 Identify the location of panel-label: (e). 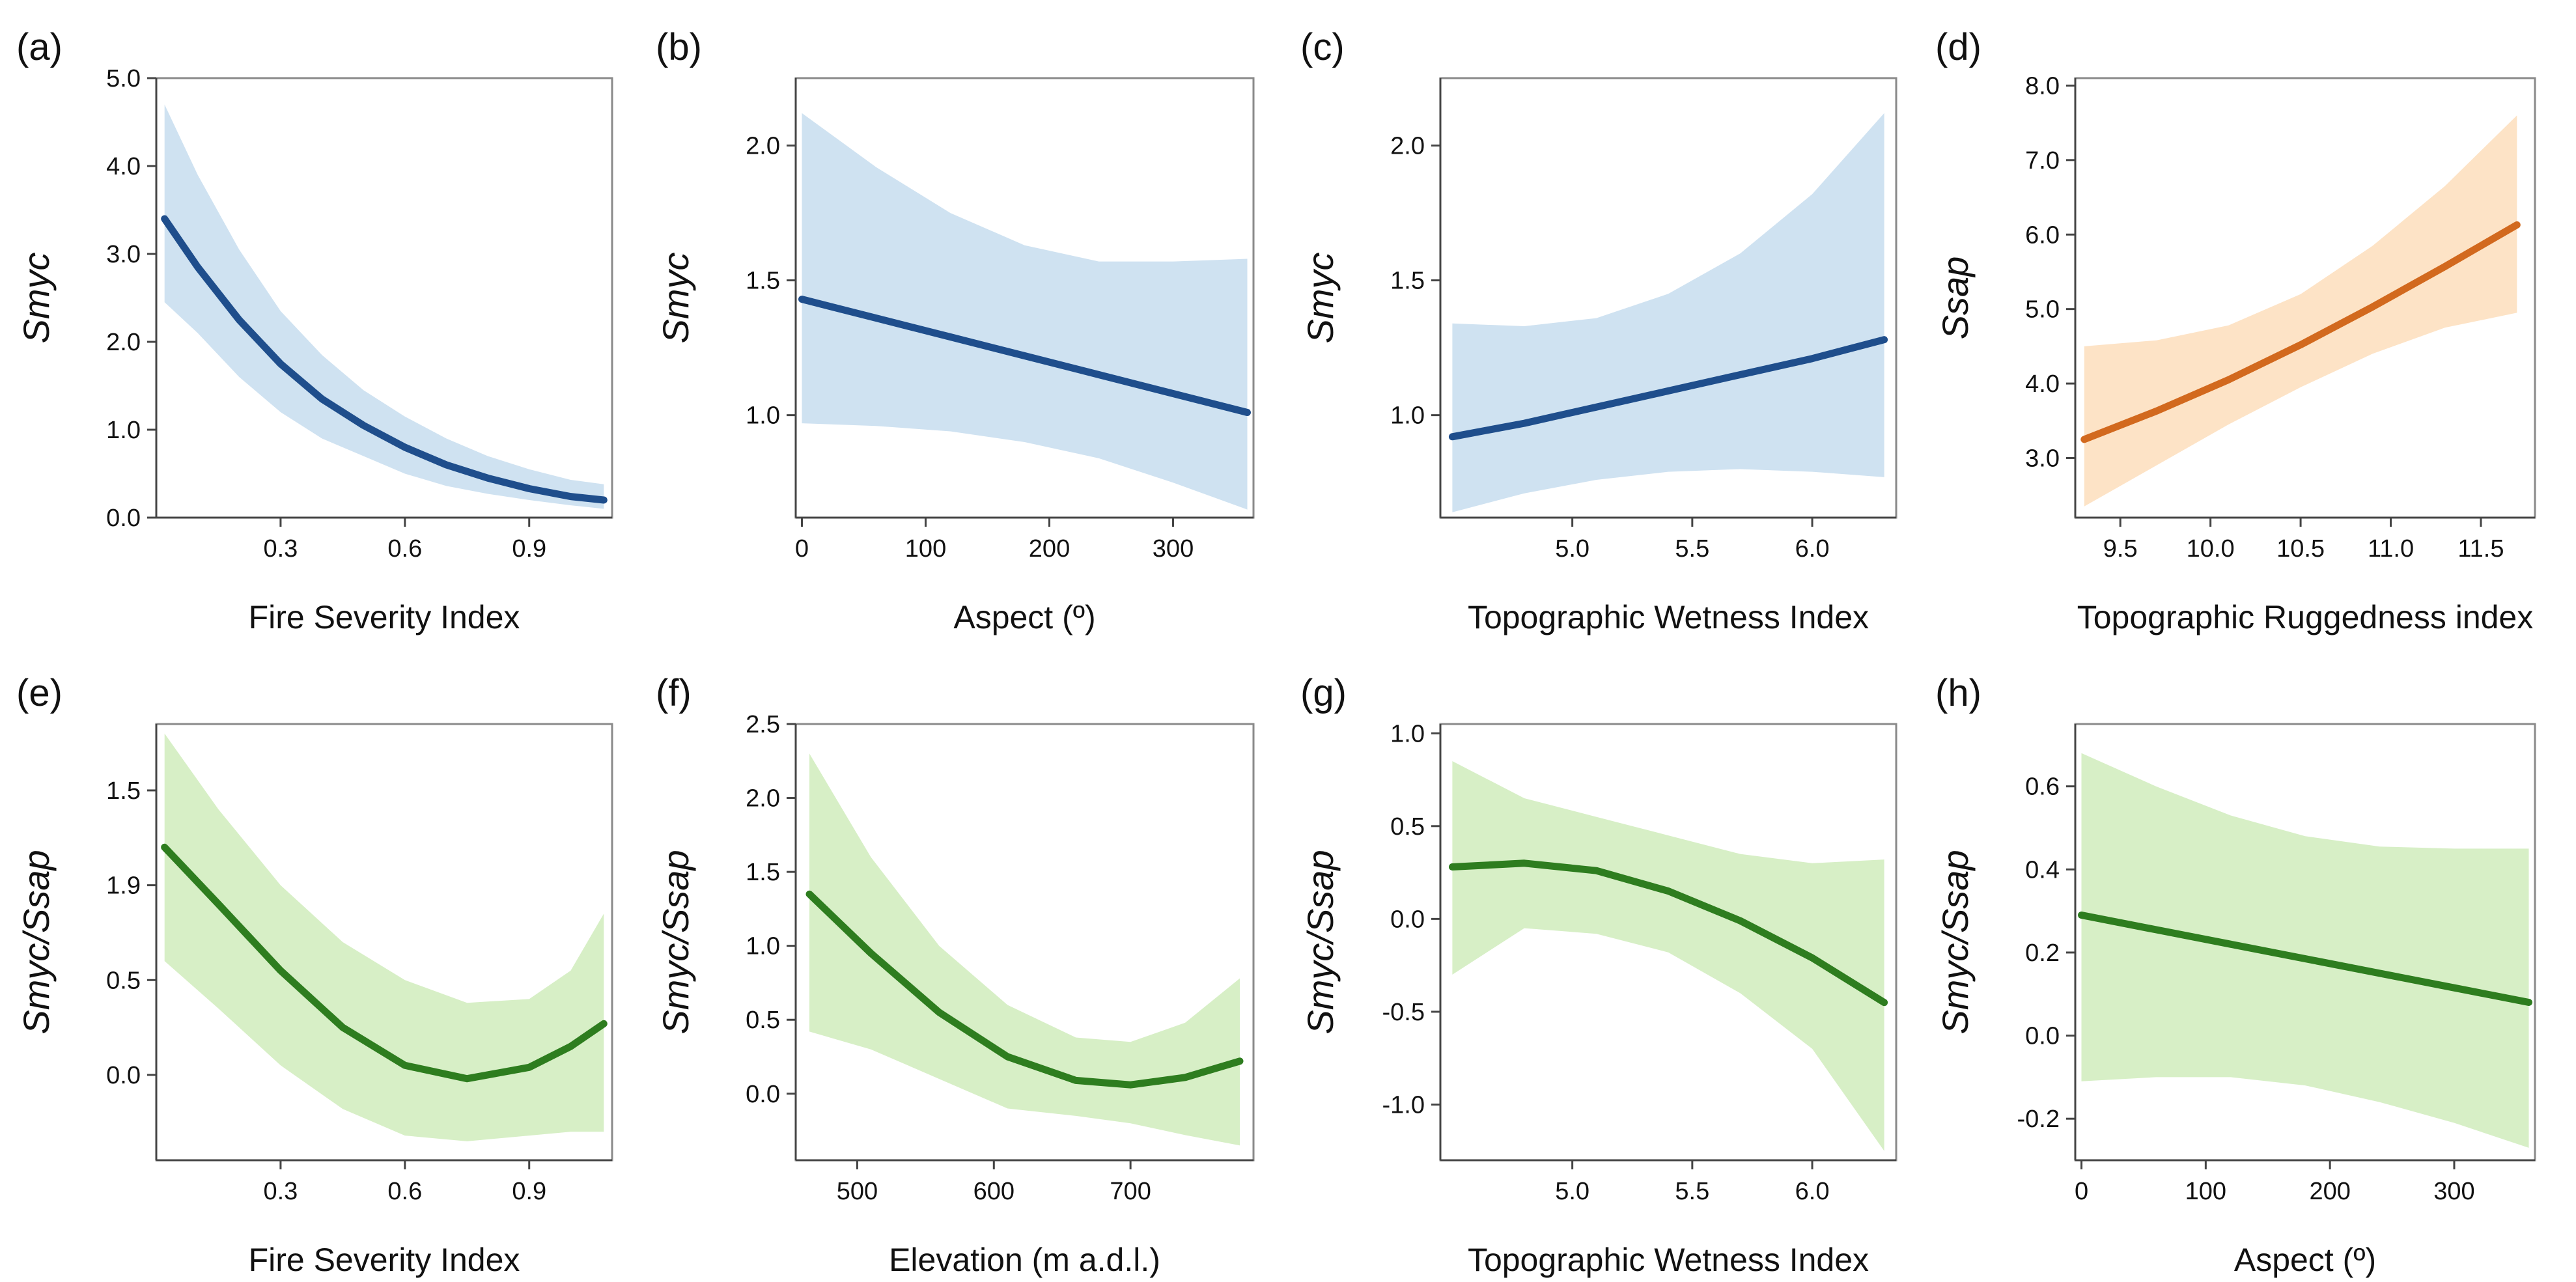
(40, 693).